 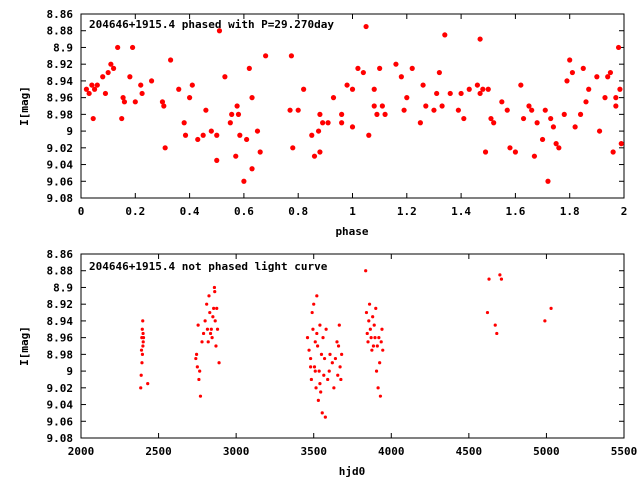 I want to click on y-tick-label: 8.88, so click(x=60, y=271).